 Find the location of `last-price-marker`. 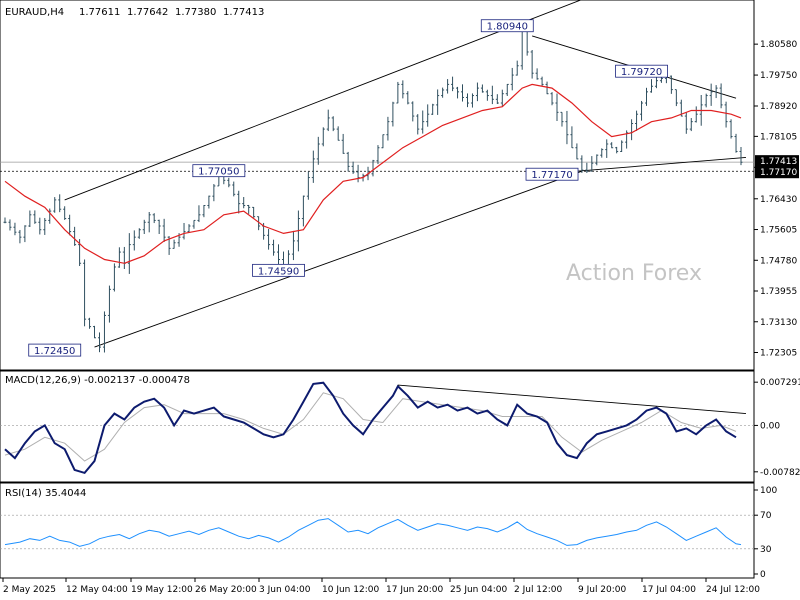

last-price-marker is located at coordinates (777, 161).